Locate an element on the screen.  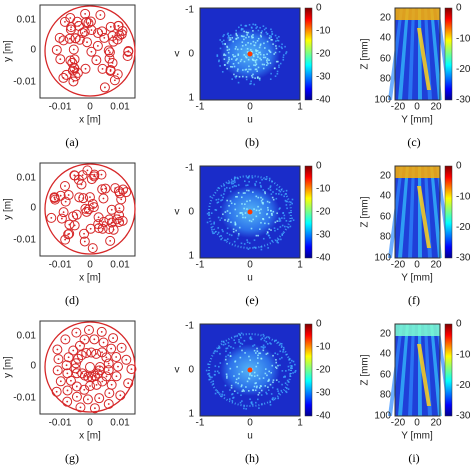
y-tick-label: -0.01 is located at coordinates (24, 398).